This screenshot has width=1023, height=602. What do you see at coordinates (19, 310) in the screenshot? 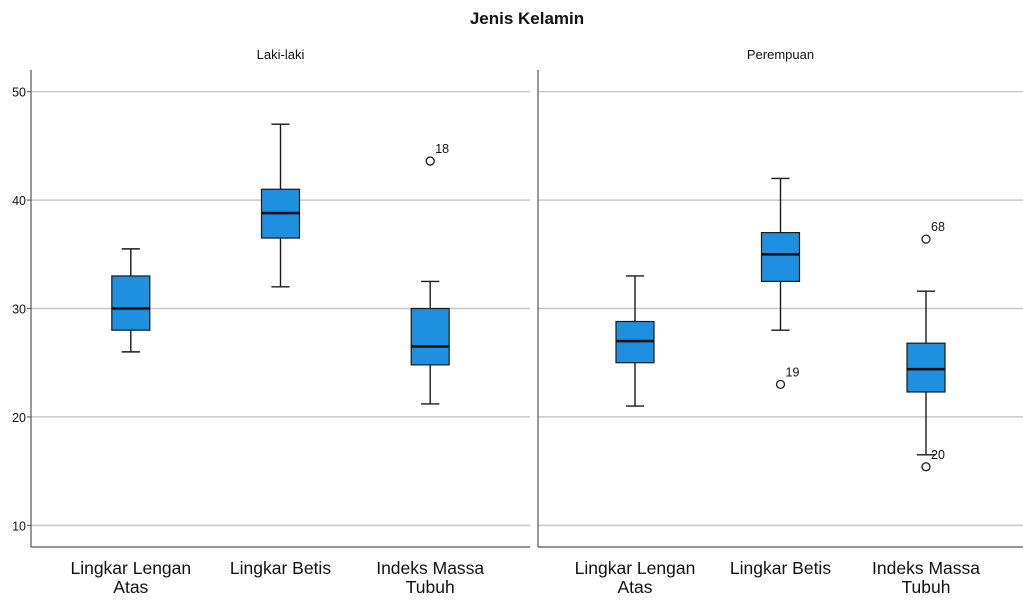
I see `y-tick-label: 30` at bounding box center [19, 310].